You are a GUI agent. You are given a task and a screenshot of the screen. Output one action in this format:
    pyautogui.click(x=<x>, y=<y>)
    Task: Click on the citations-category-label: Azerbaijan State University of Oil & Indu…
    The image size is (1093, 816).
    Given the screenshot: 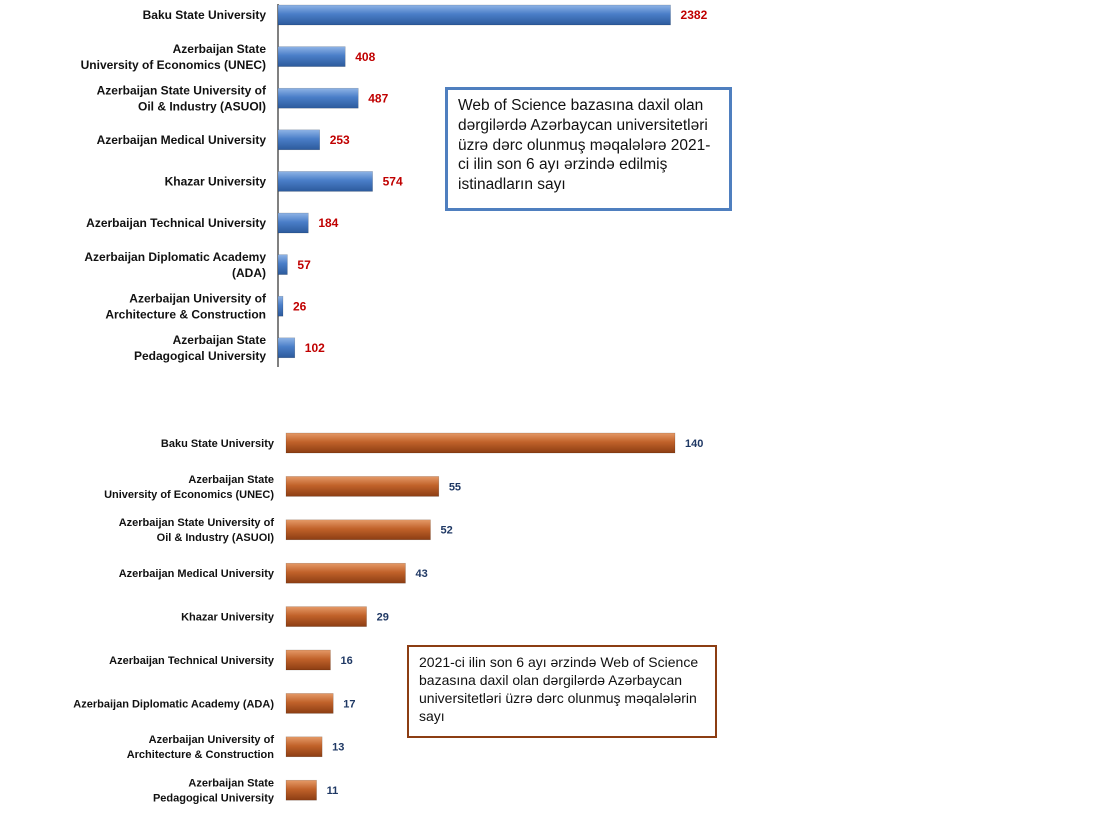 What is the action you would take?
    pyautogui.click(x=182, y=98)
    